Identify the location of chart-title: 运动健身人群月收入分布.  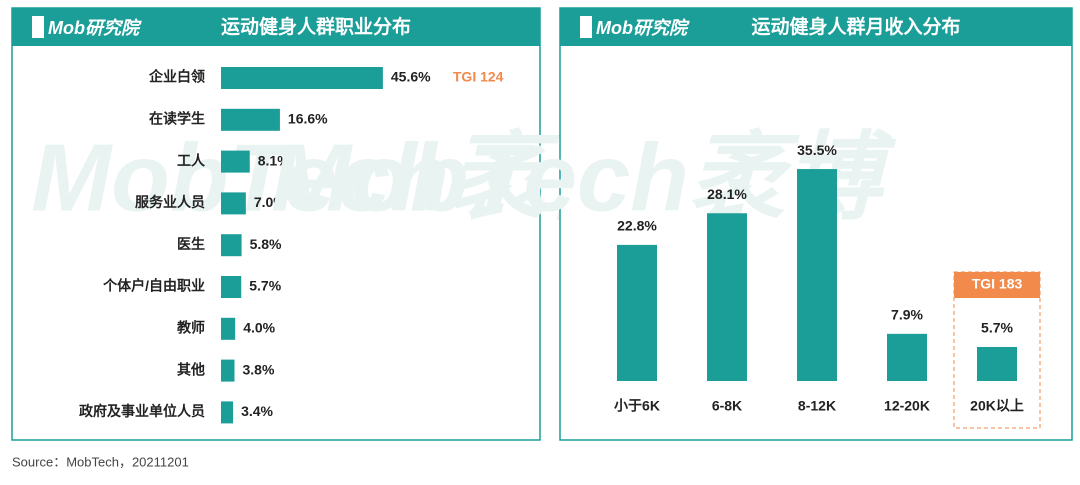
(855, 26).